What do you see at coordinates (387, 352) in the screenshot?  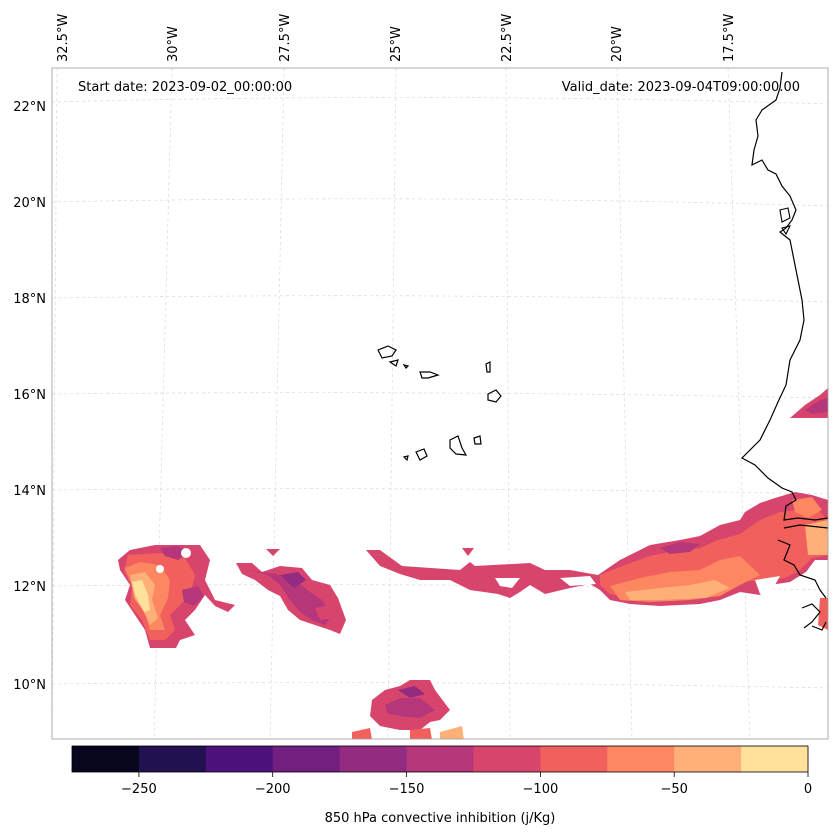 I see `island-santo-antao` at bounding box center [387, 352].